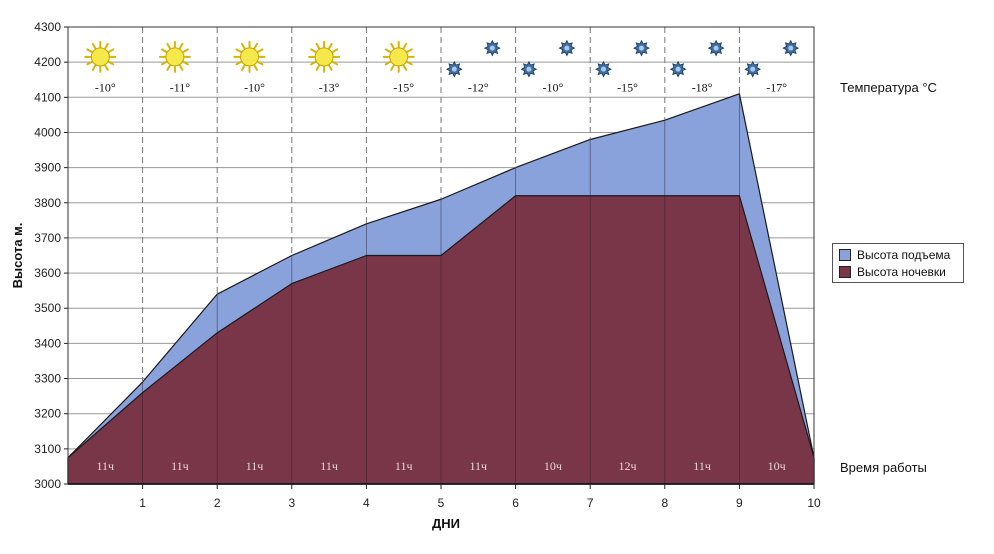 The width and height of the screenshot is (994, 554). I want to click on y-tick-label: 3600, so click(47, 273).